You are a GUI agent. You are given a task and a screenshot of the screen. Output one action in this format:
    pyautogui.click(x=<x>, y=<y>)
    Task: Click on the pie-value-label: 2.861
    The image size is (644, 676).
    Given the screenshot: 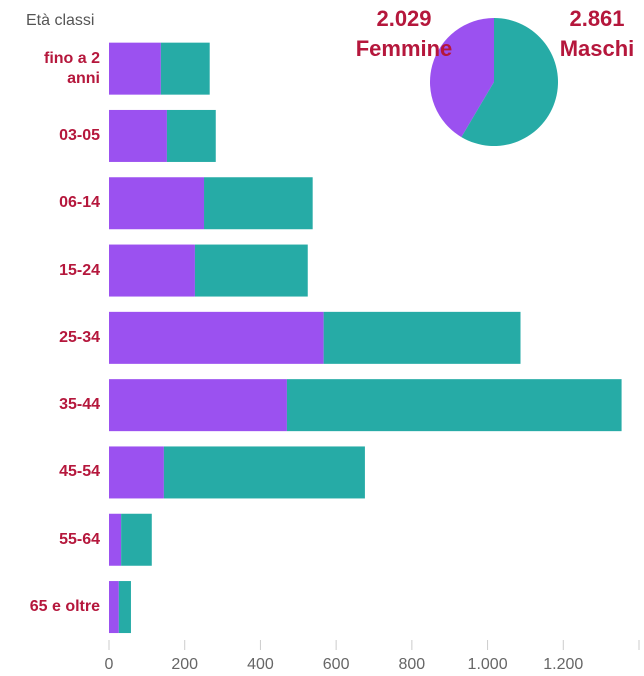 What is the action you would take?
    pyautogui.click(x=596, y=18)
    